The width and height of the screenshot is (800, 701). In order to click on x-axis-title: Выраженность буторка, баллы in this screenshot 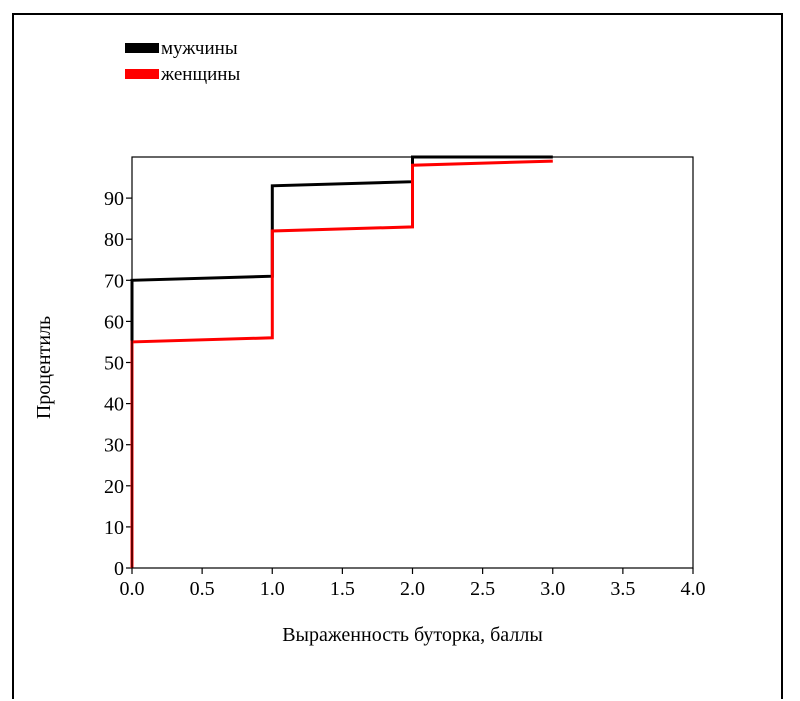, I will do `click(412, 635)`.